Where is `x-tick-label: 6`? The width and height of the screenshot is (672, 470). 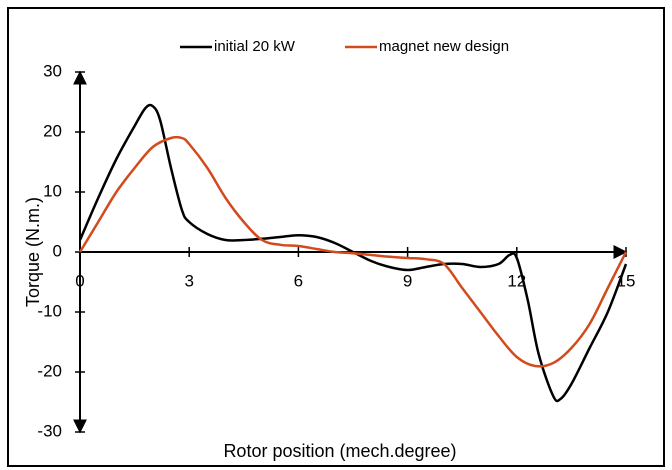 x-tick-label: 6 is located at coordinates (298, 280).